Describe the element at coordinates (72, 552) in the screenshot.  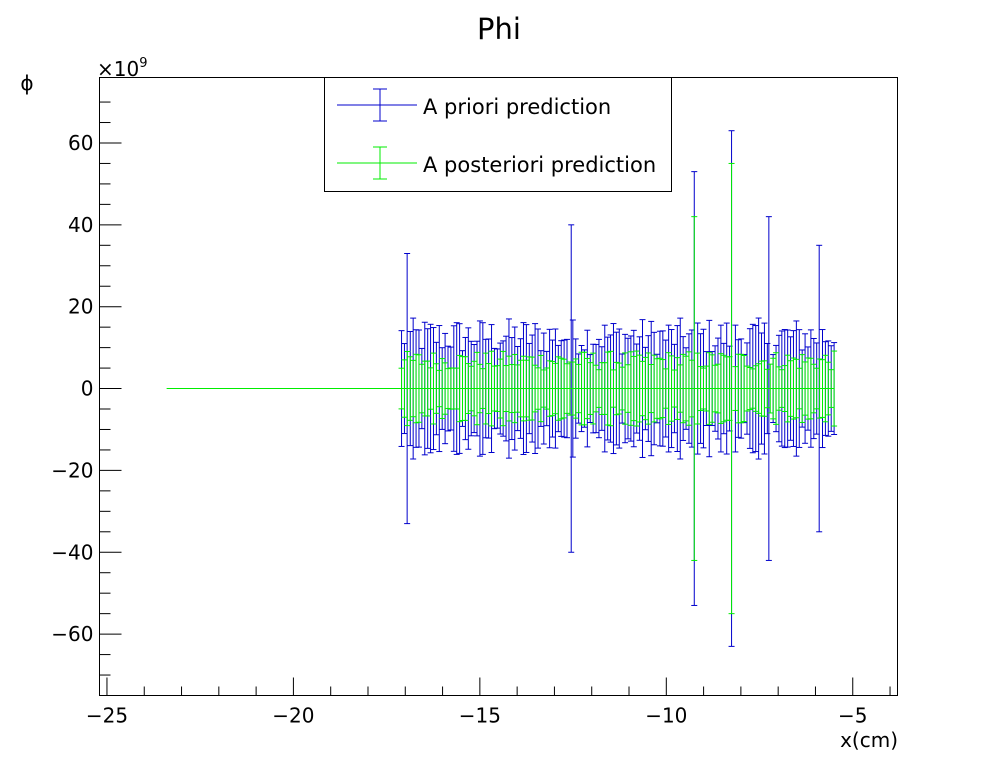
I see `y-tick-label: −40` at that location.